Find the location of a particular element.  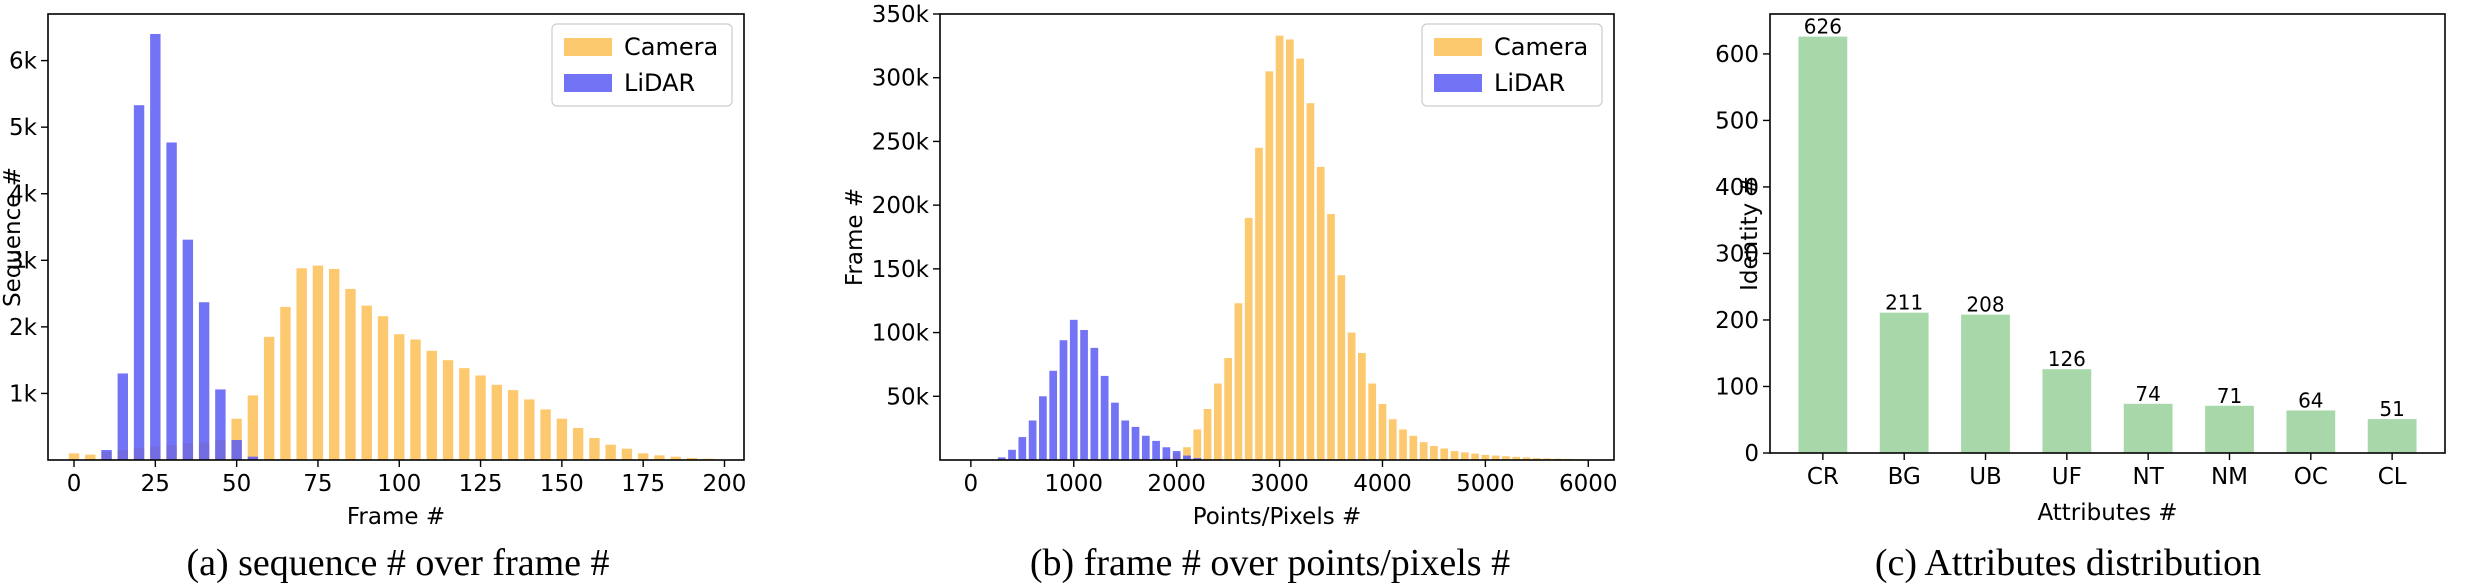

x-axis-label: Frame # is located at coordinates (396, 517).